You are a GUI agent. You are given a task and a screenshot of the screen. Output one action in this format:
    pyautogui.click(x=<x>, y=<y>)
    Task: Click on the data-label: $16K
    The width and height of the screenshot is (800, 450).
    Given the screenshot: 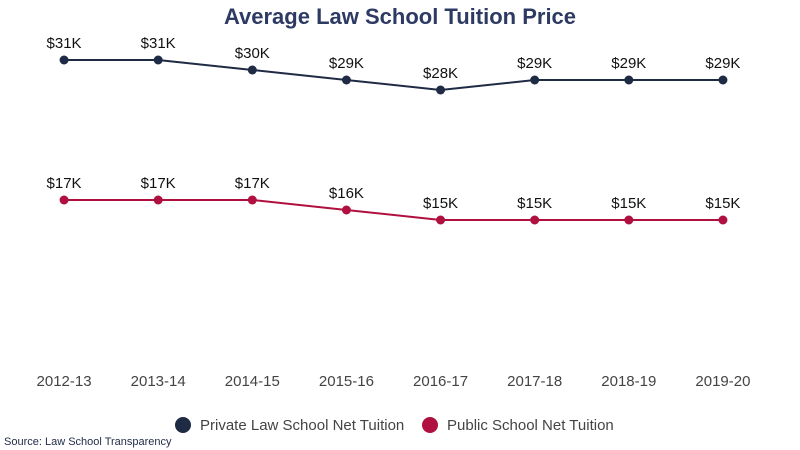 What is the action you would take?
    pyautogui.click(x=346, y=193)
    